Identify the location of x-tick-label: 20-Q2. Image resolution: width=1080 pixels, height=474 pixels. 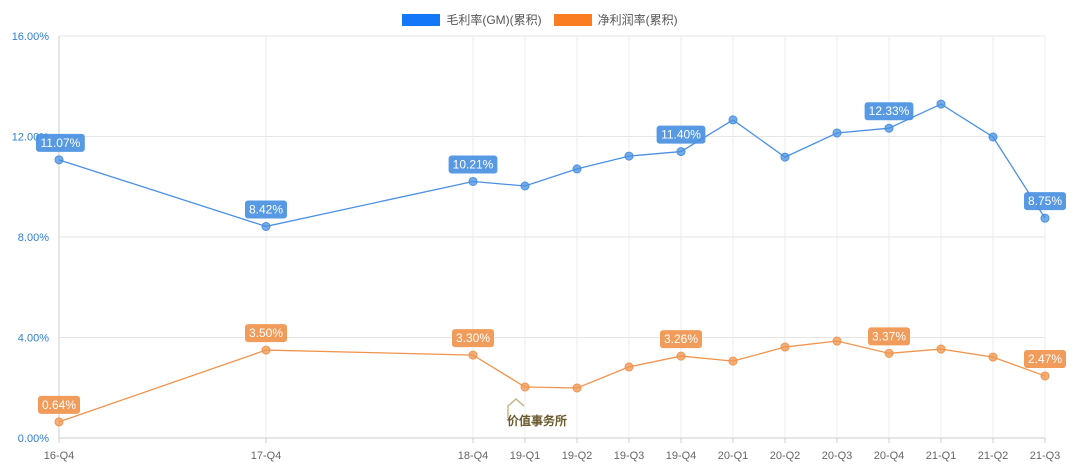
(785, 456).